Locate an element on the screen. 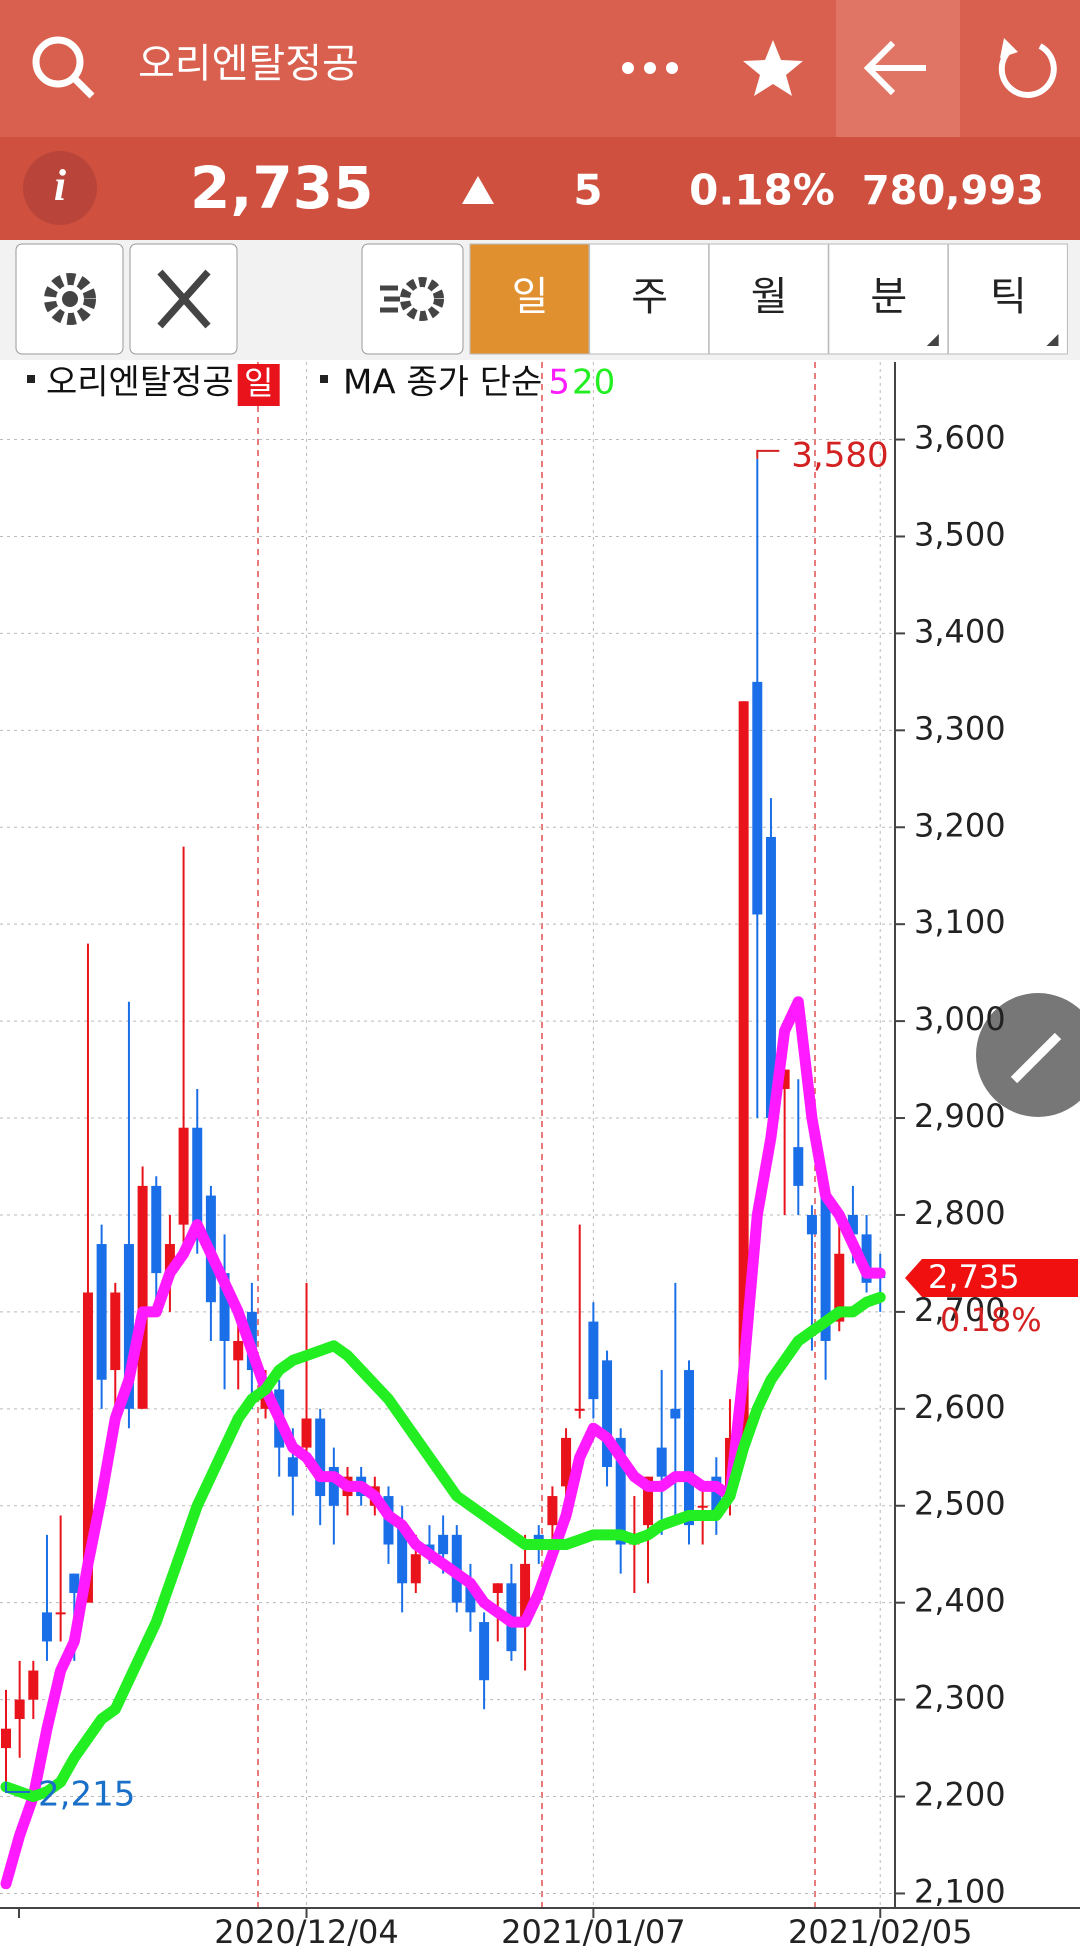 The width and height of the screenshot is (1080, 1946). info-icon: i is located at coordinates (60, 185).